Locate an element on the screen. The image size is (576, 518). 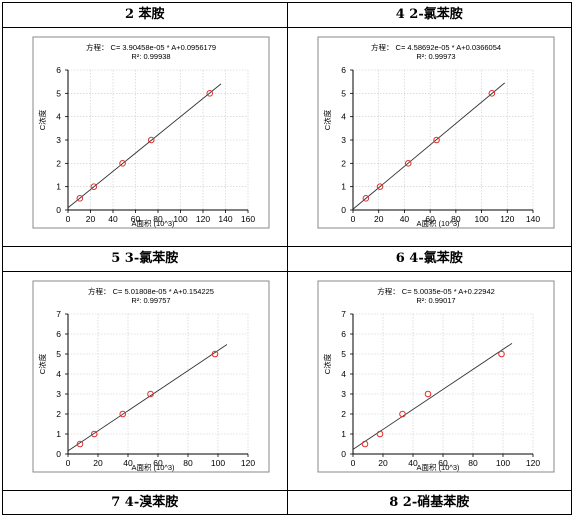
r-squared-text: R²: 0.99017 is located at coordinates (435, 300).